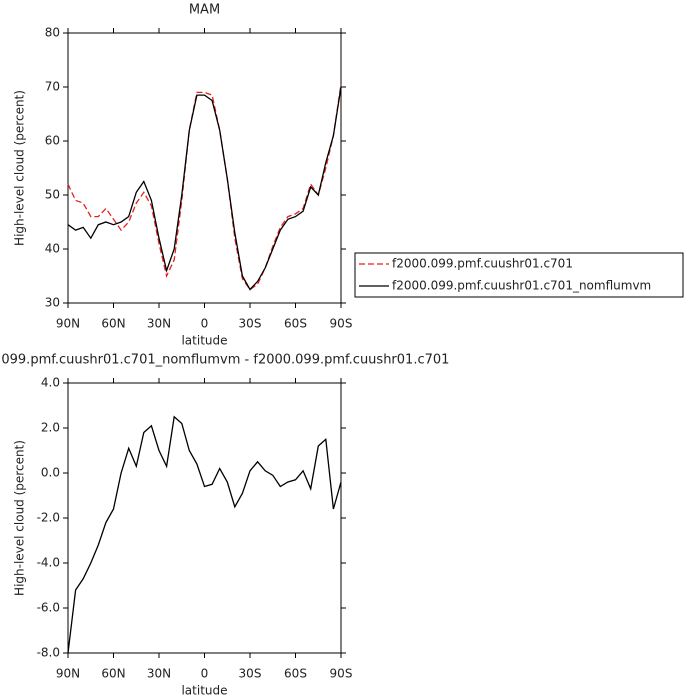 This screenshot has height=700, width=700. Describe the element at coordinates (52, 249) in the screenshot. I see `y-tick-label: 40` at that location.